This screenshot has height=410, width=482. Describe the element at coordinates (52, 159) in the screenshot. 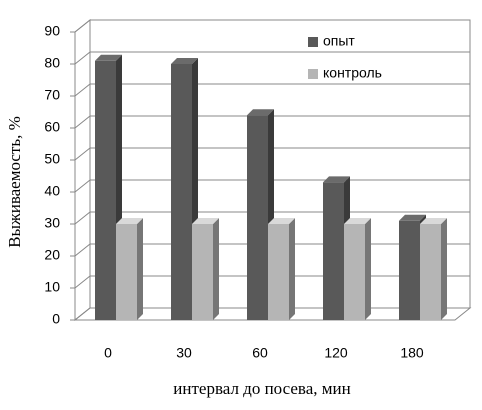

I see `y-tick-label: 50` at that location.